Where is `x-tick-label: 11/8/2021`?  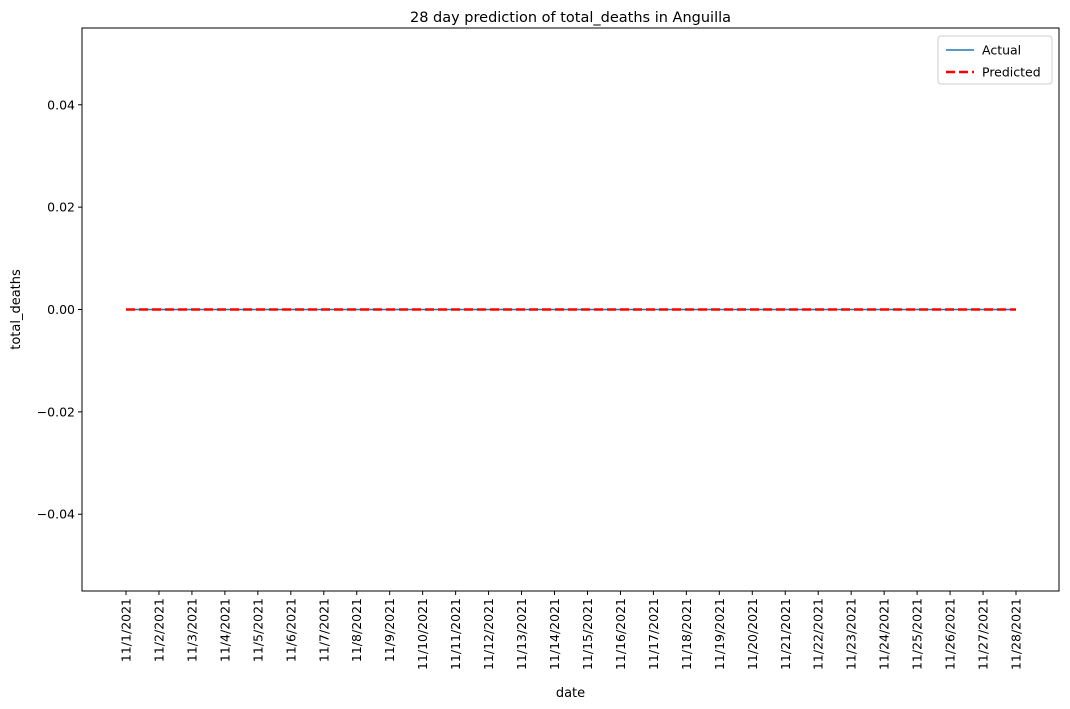
x-tick-label: 11/8/2021 is located at coordinates (356, 630).